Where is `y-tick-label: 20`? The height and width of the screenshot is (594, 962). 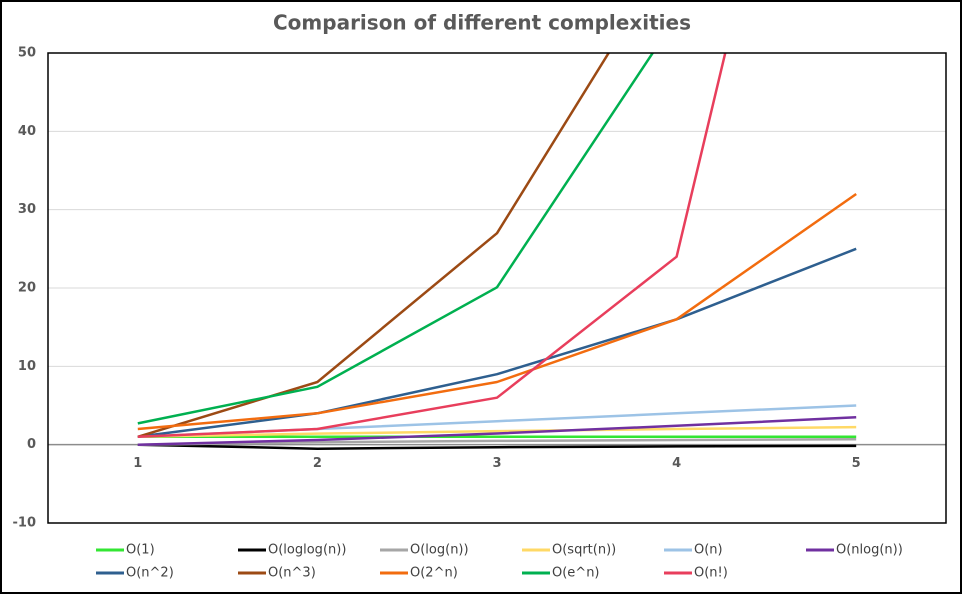 y-tick-label: 20 is located at coordinates (27, 288).